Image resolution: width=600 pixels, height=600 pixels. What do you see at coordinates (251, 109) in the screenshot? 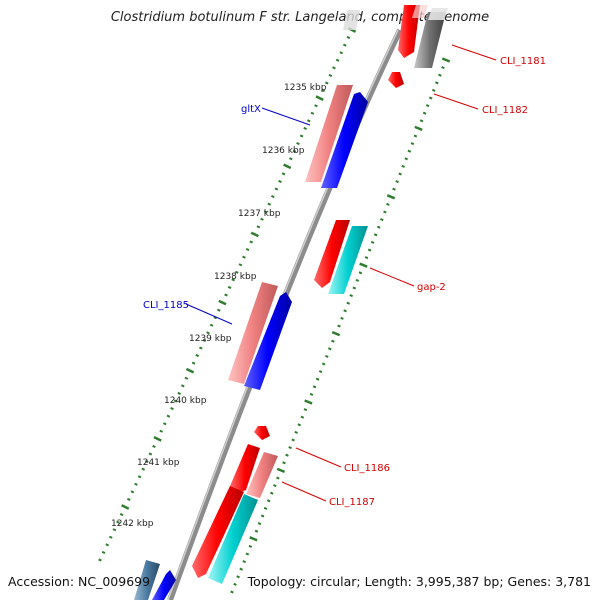
I see `gene-label-gltx: gltX` at bounding box center [251, 109].